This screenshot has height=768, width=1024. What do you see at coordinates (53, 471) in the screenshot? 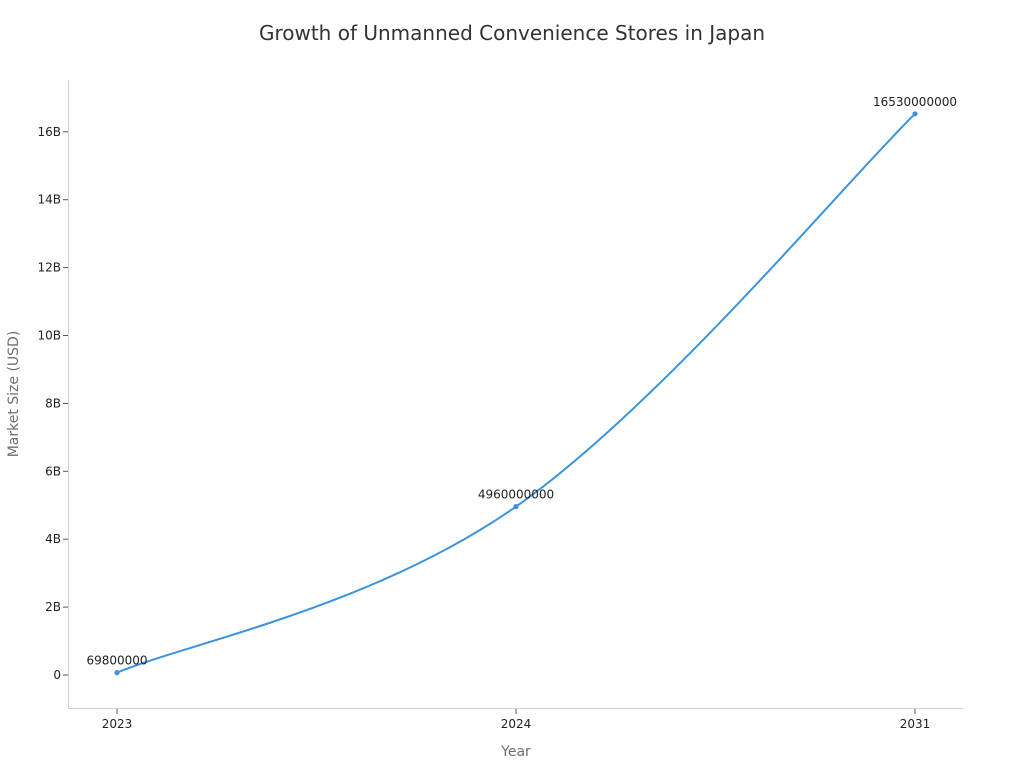
I see `y-tick-label: 6B` at bounding box center [53, 471].